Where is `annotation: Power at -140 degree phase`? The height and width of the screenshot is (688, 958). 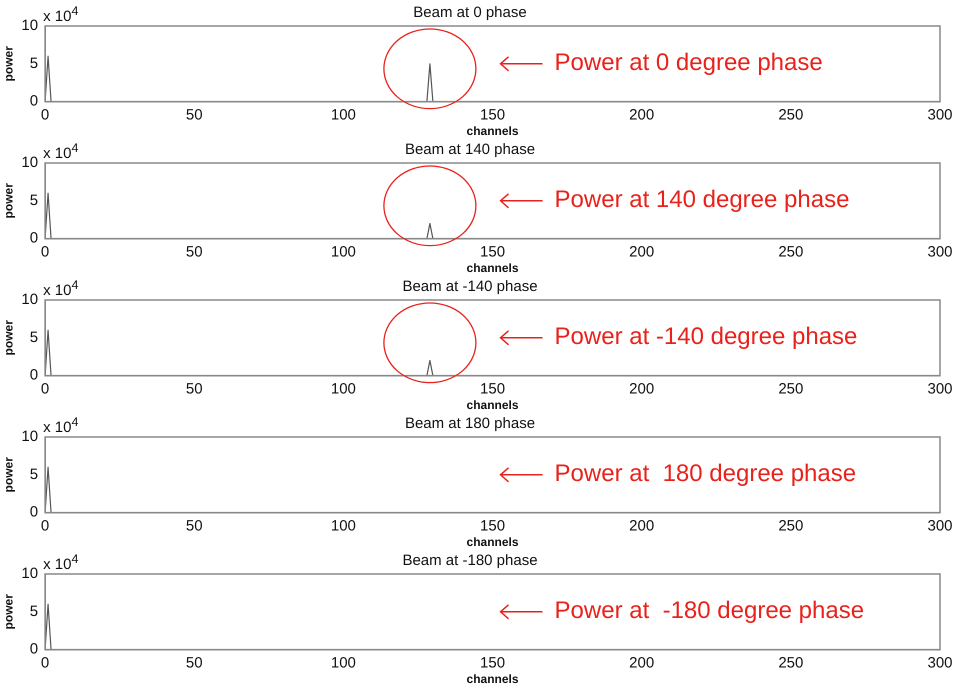
annotation: Power at -140 degree phase is located at coordinates (706, 336).